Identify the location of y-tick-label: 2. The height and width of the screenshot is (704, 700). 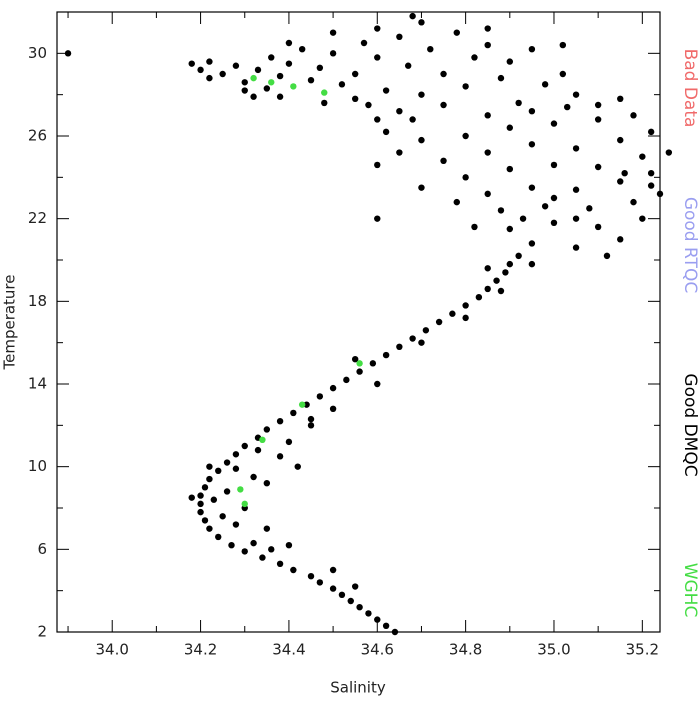
(42, 632).